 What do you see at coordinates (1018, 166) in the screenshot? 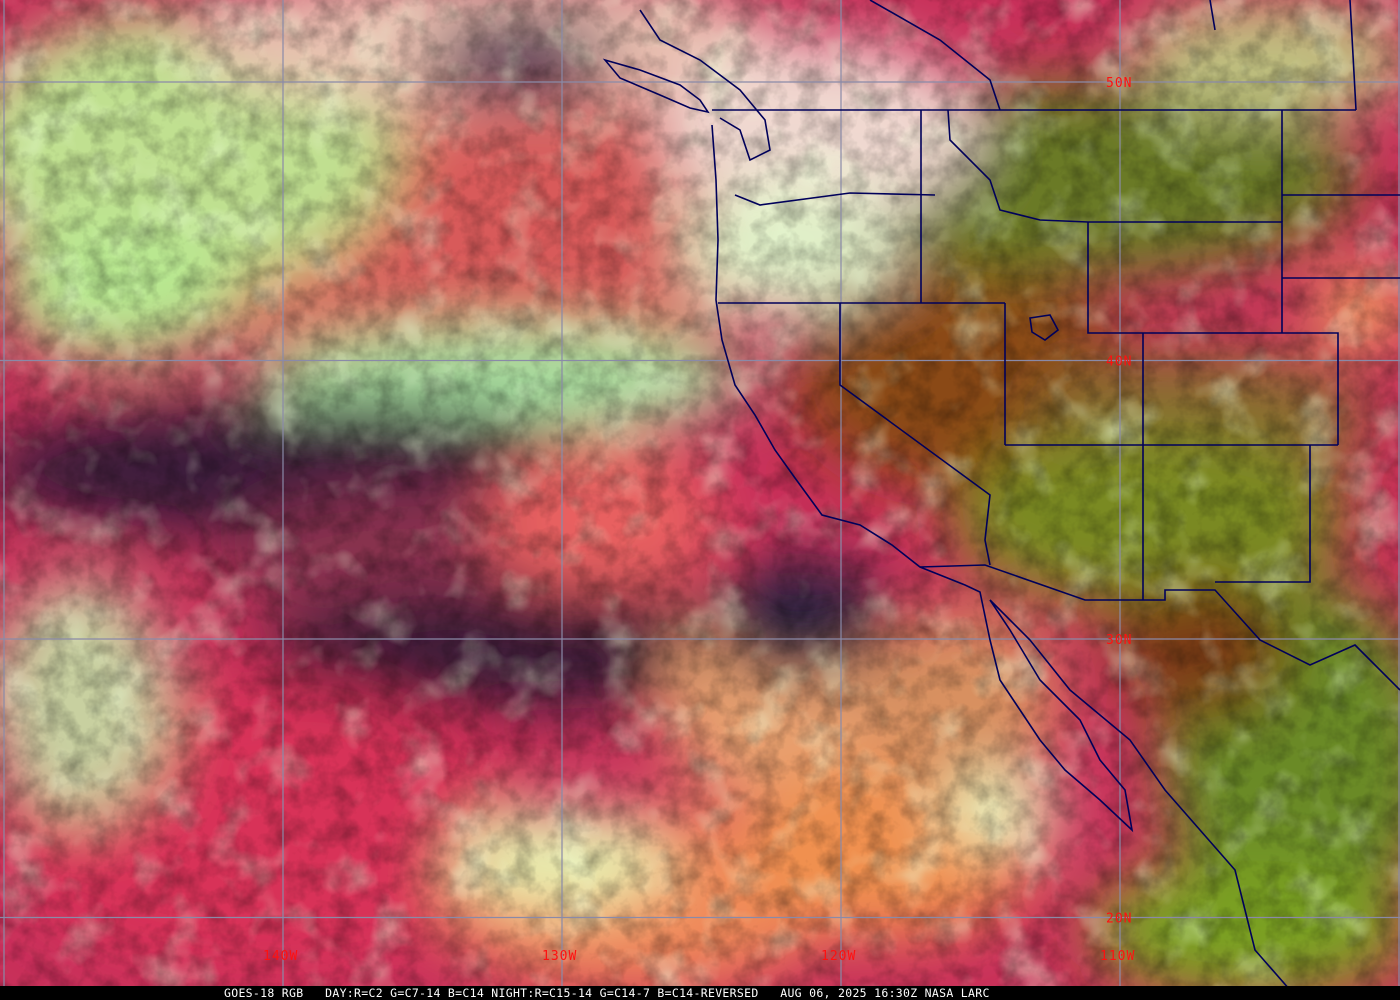
I see `border-id-mt` at bounding box center [1018, 166].